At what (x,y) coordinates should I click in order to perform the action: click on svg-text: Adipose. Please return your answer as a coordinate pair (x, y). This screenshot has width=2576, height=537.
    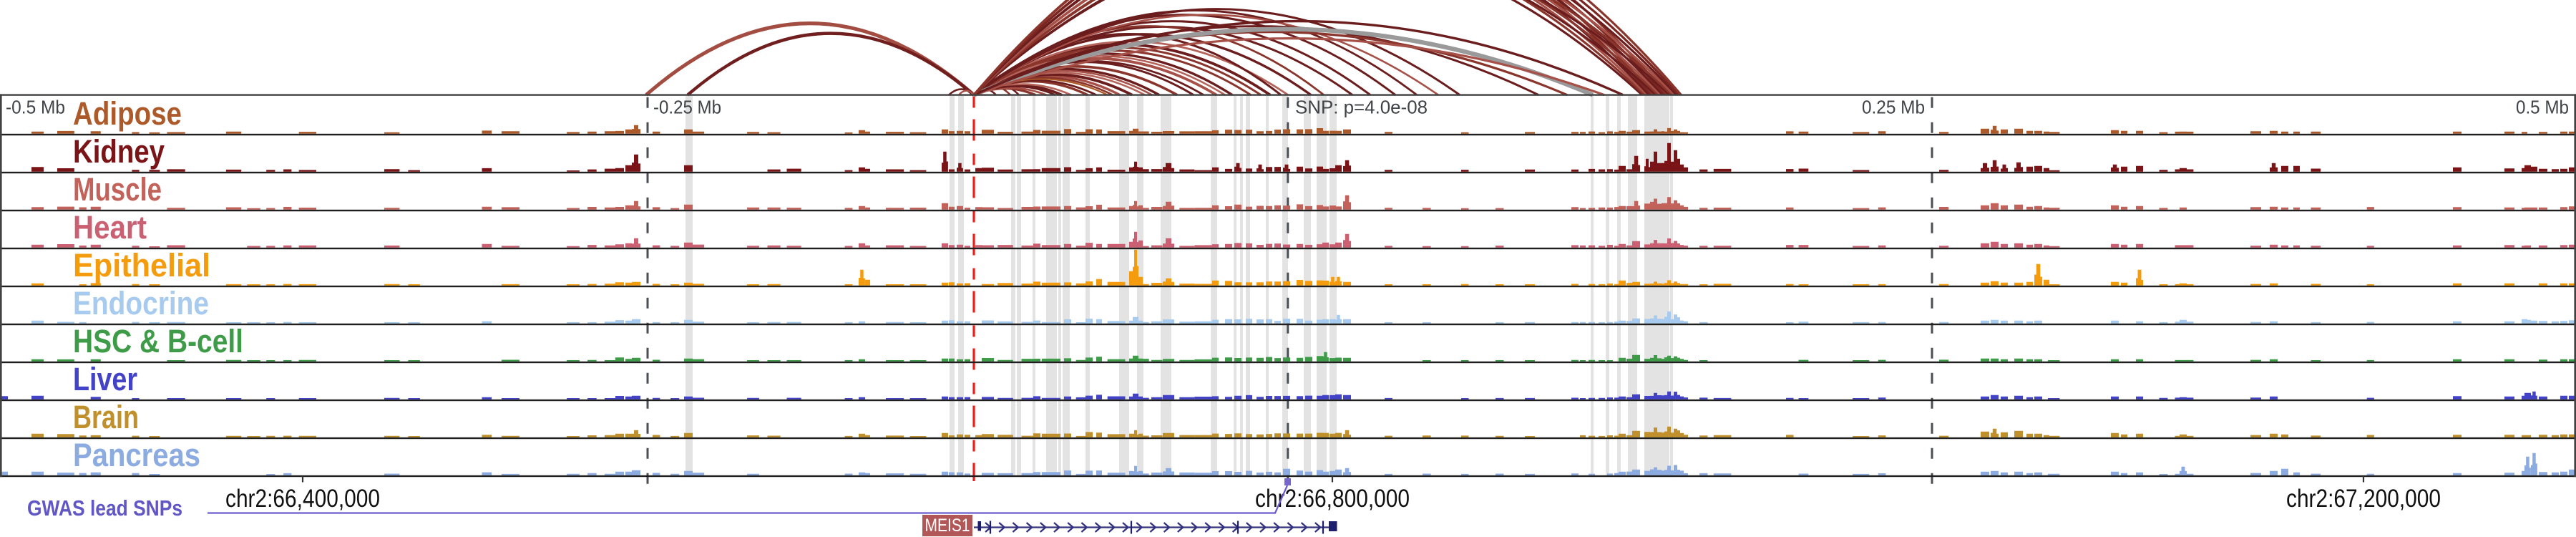
    Looking at the image, I should click on (127, 113).